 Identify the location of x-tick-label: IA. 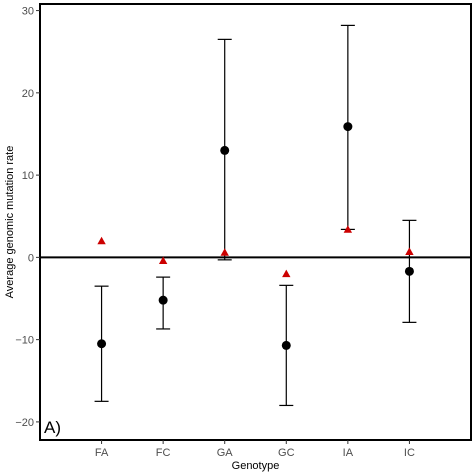
(348, 453).